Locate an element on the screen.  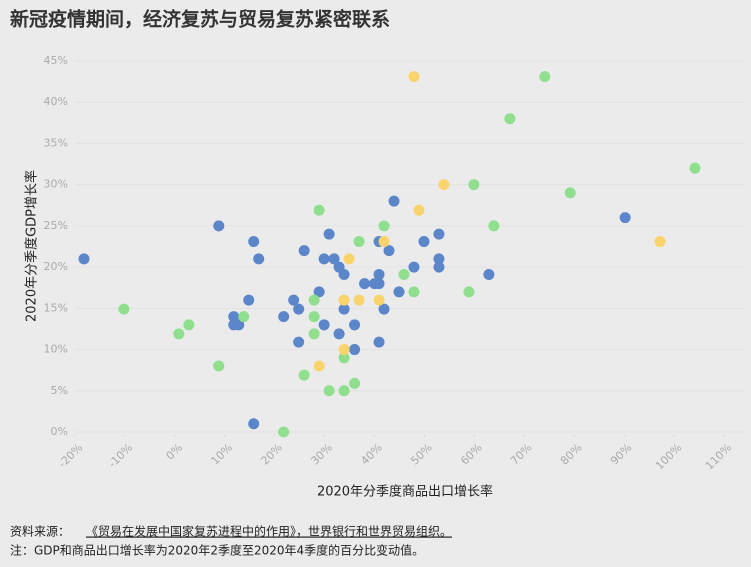
y-tick-label: 20% is located at coordinates (56, 266).